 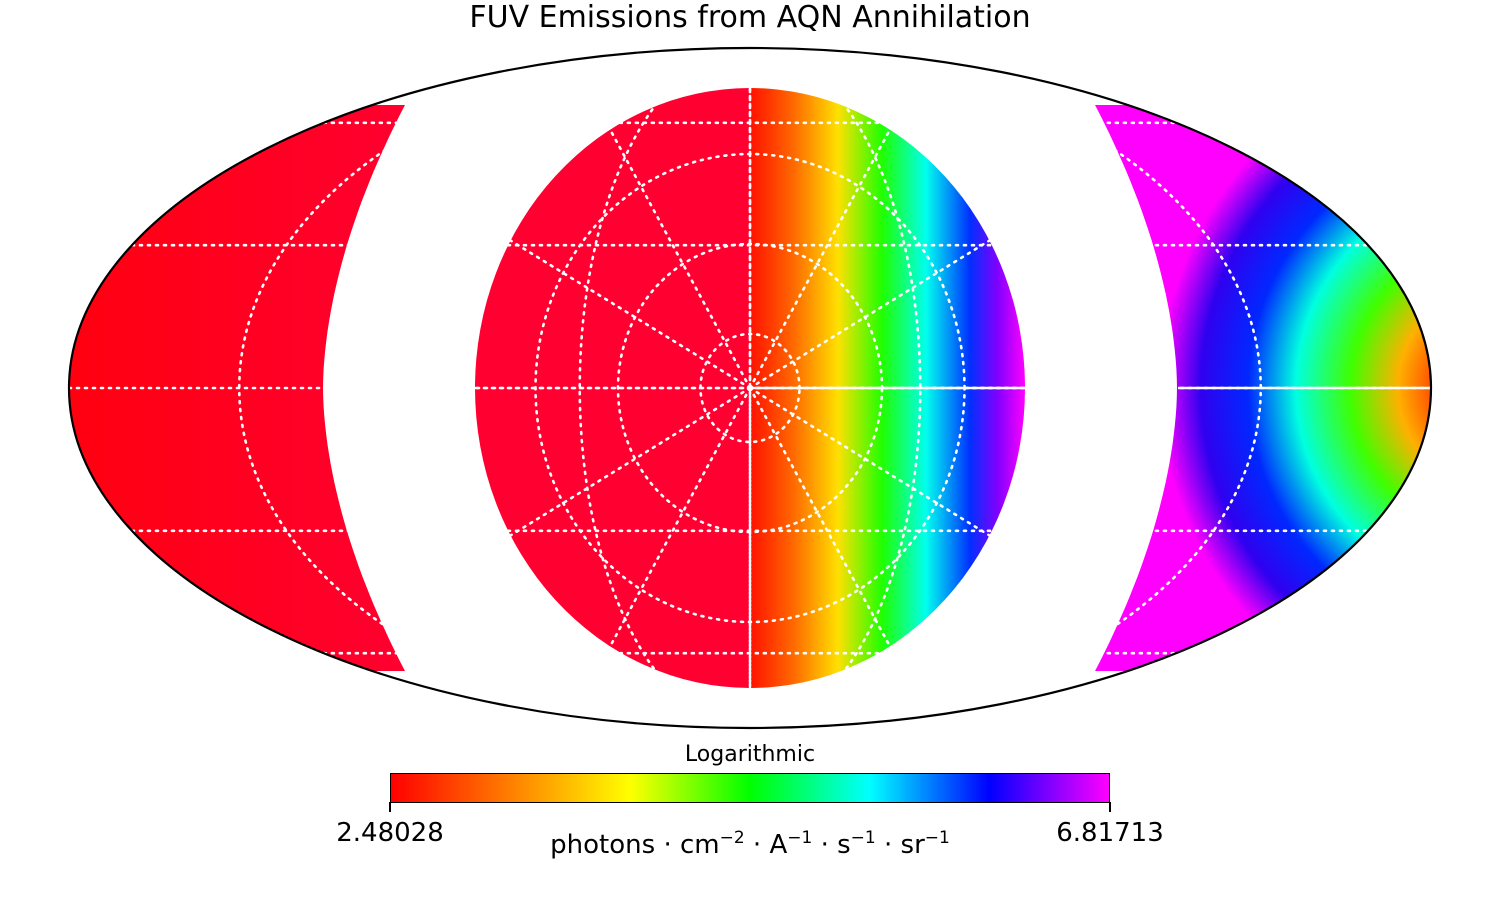 I want to click on colorbar-min-label: 2.48028, so click(x=390, y=833).